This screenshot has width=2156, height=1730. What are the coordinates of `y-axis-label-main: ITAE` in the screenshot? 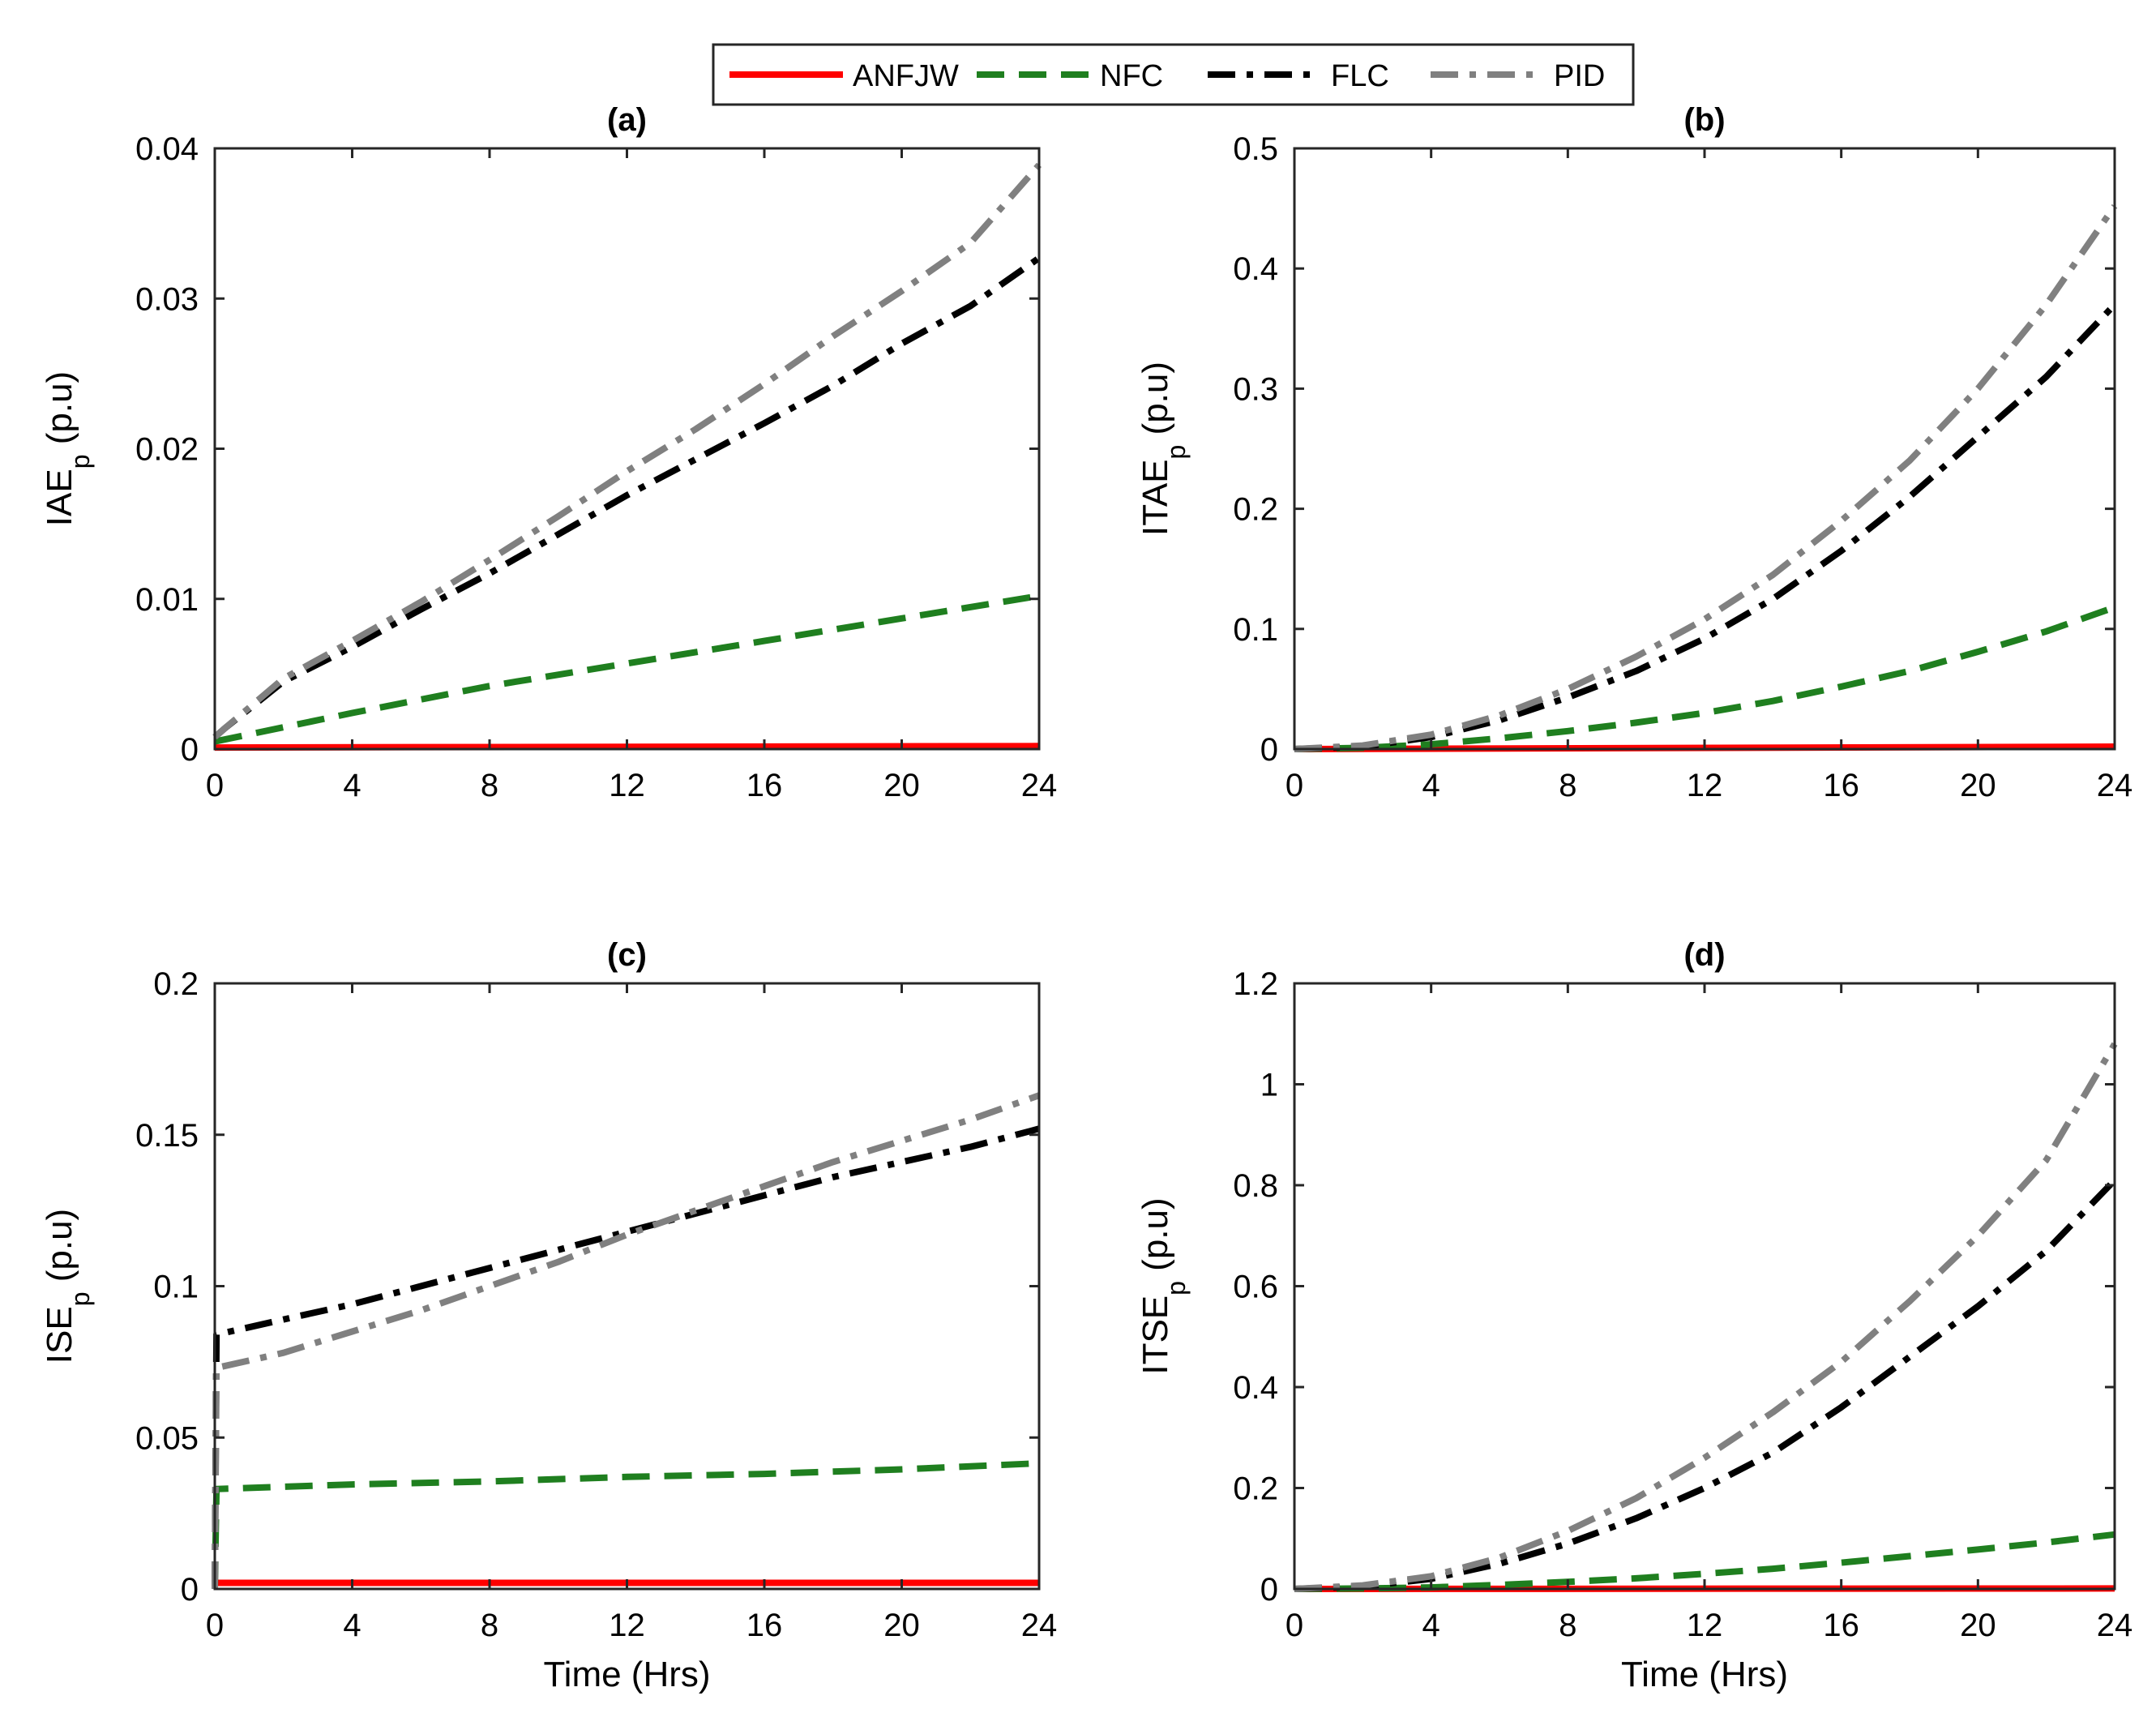 It's located at (1155, 497).